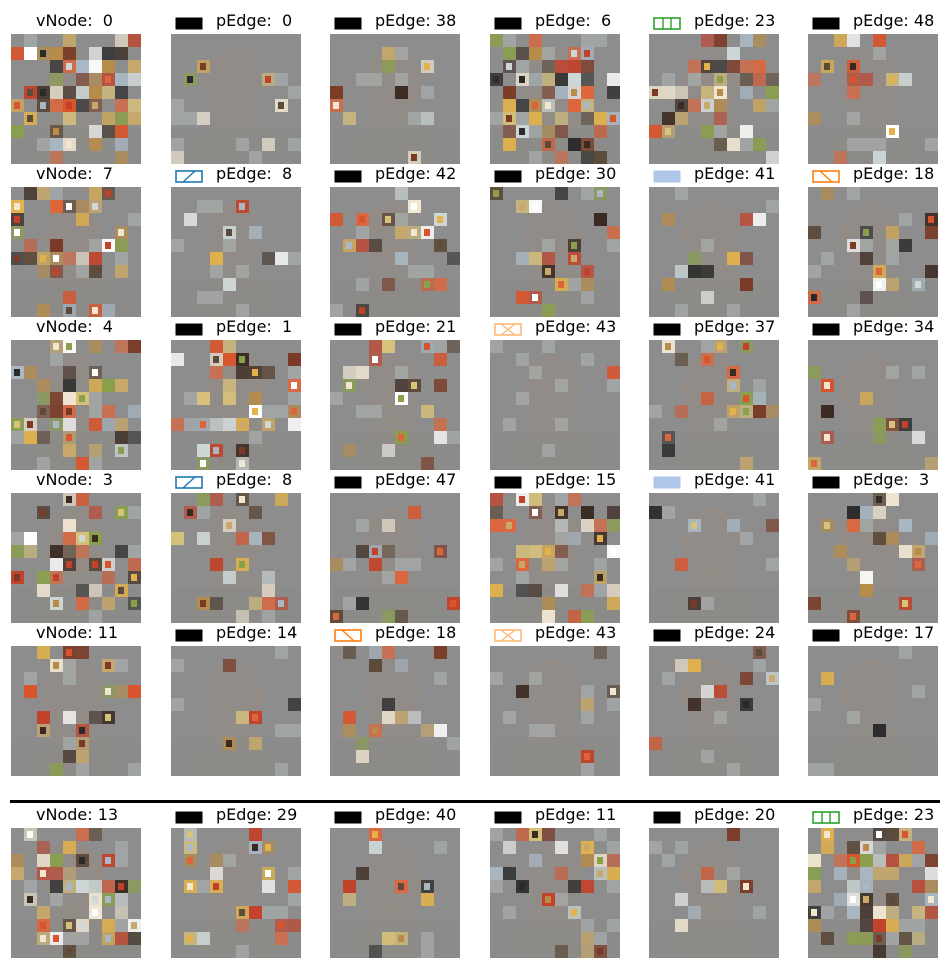 The width and height of the screenshot is (950, 968). I want to click on panel-label: pEdge: 8, so click(239, 175).